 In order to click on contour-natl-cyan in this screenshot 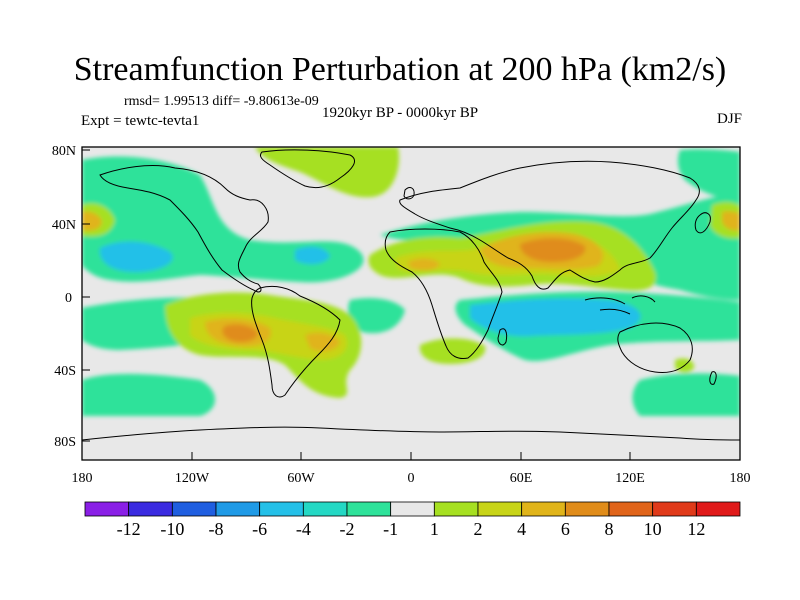, I will do `click(312, 255)`.